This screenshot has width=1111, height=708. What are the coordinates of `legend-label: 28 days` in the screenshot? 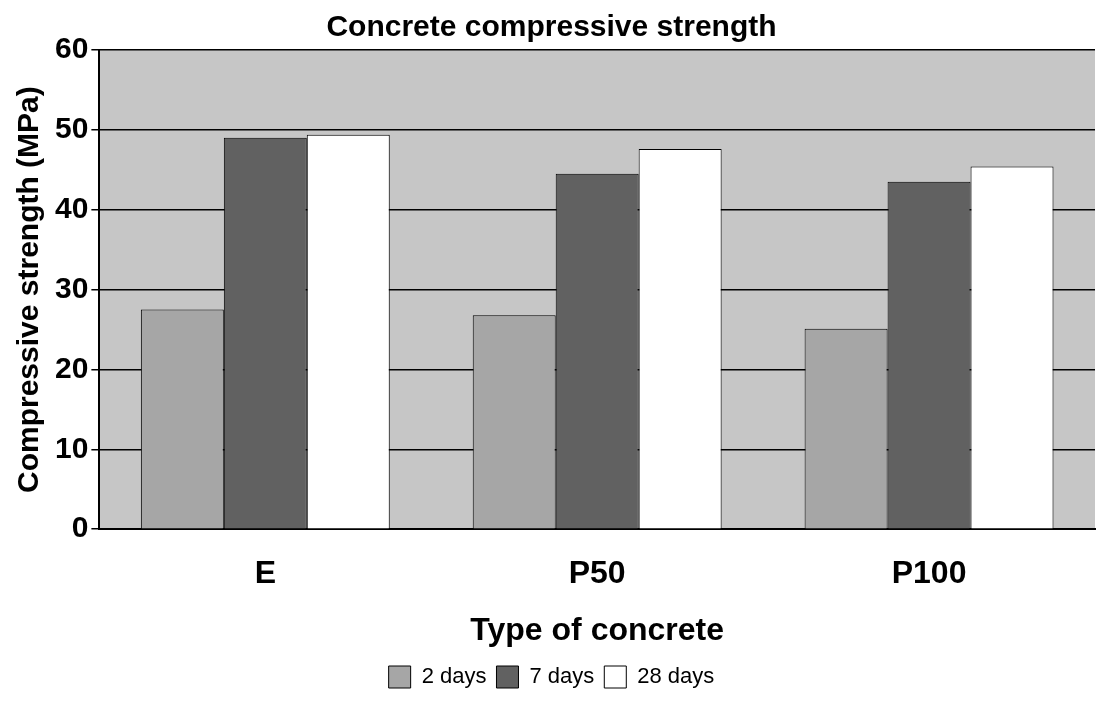 It's located at (676, 676).